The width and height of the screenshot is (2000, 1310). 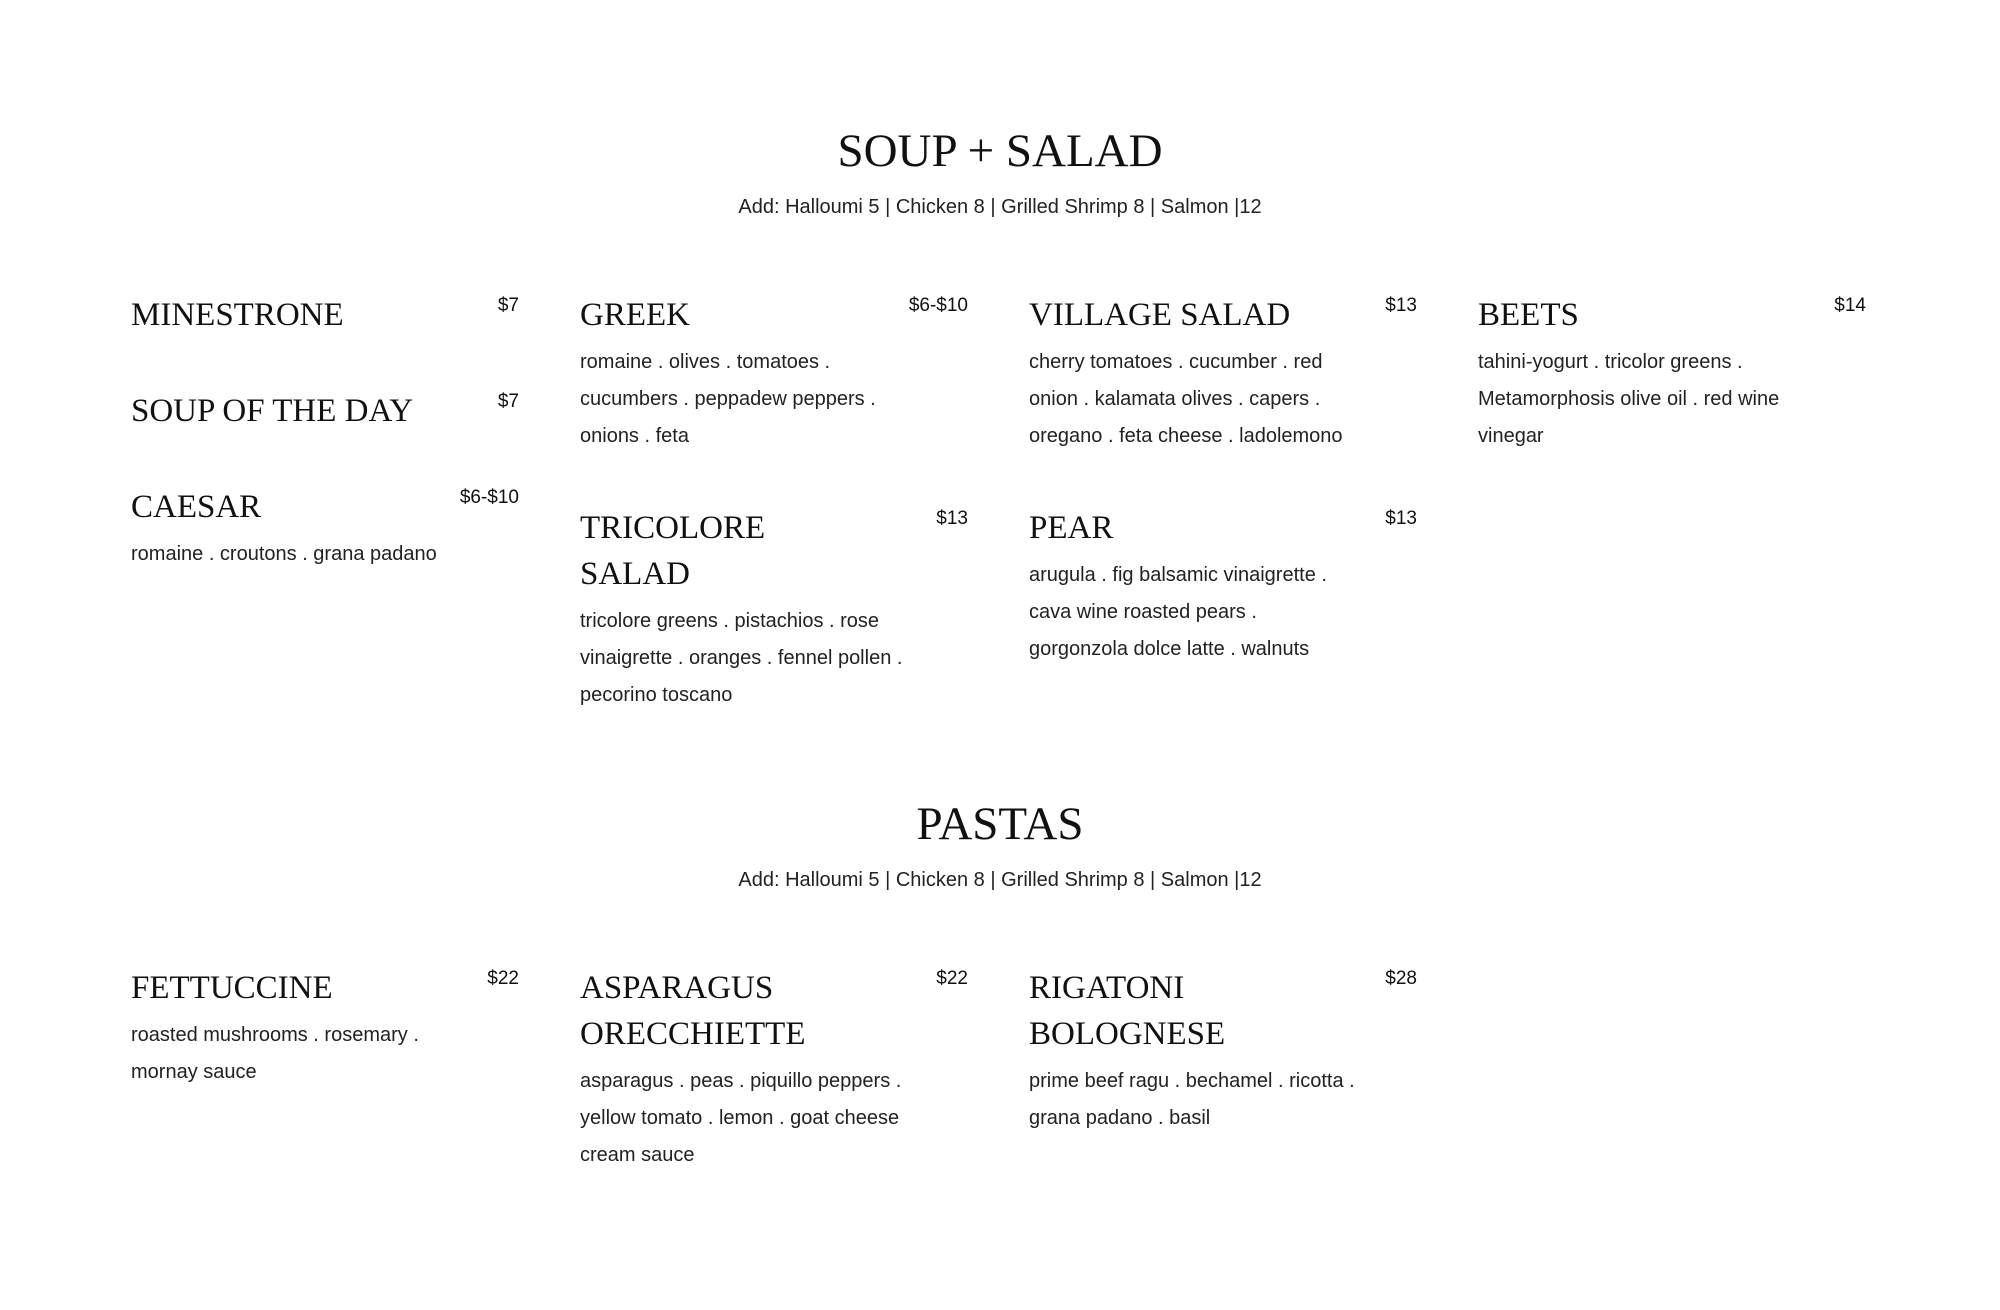 What do you see at coordinates (237, 315) in the screenshot?
I see `menu-item-name: MINESTRONE` at bounding box center [237, 315].